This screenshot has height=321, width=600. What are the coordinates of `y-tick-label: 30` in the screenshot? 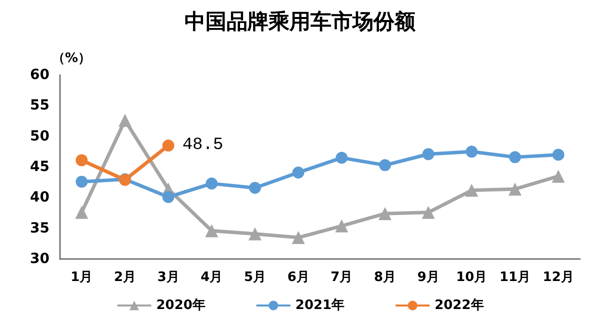 It's located at (40, 259).